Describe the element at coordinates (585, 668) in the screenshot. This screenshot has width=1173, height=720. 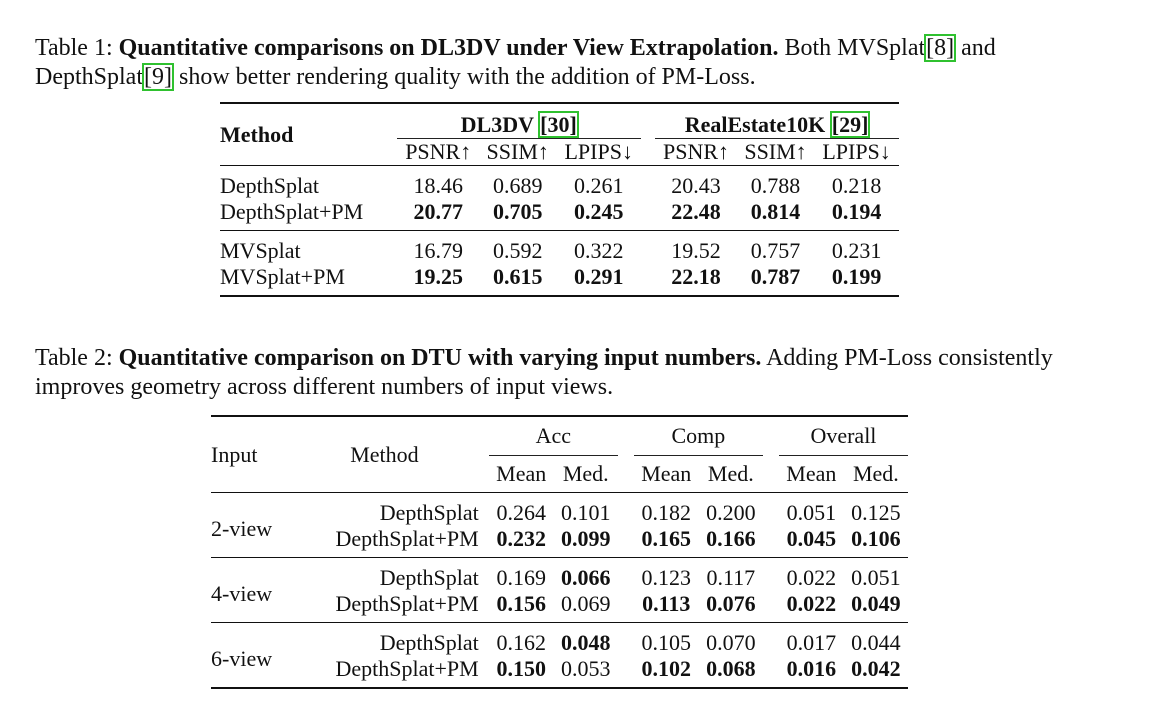
I see `table-cell: 0.053` at that location.